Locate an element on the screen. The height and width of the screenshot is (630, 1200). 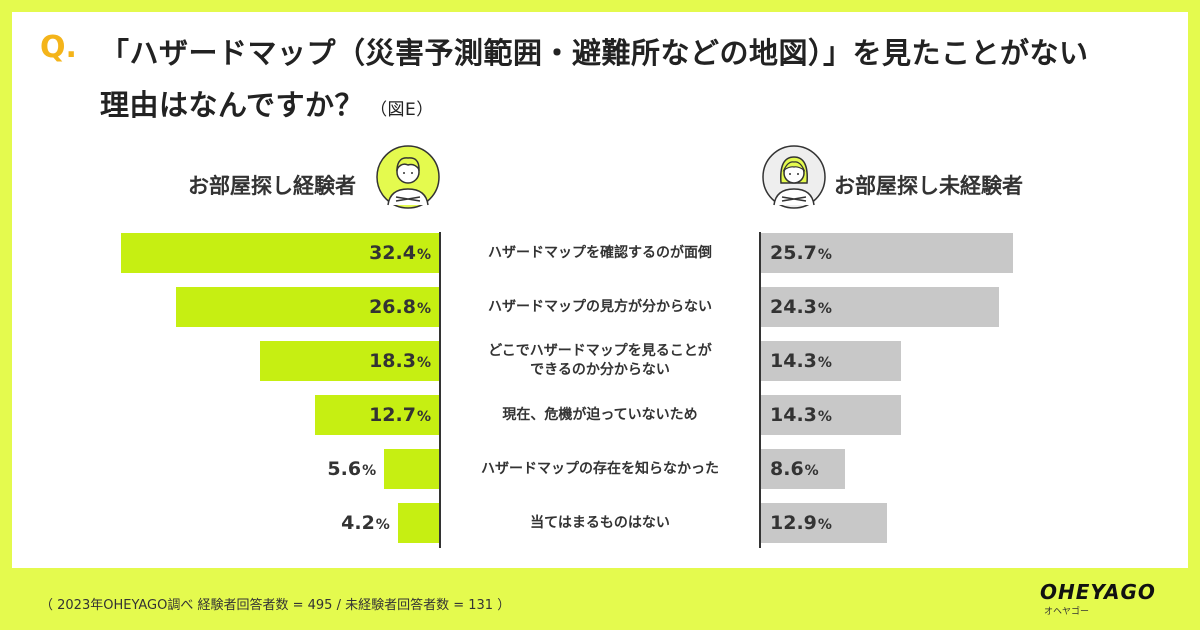
right-group-label: お部屋探し未経験者 is located at coordinates (928, 186).